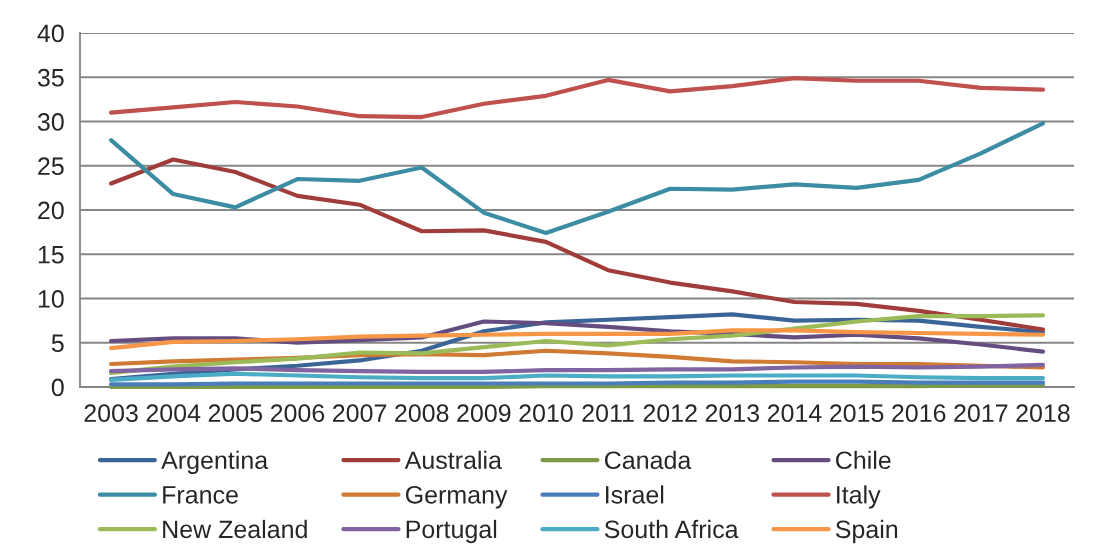  Describe the element at coordinates (235, 413) in the screenshot. I see `x-tick-label: 2005` at that location.